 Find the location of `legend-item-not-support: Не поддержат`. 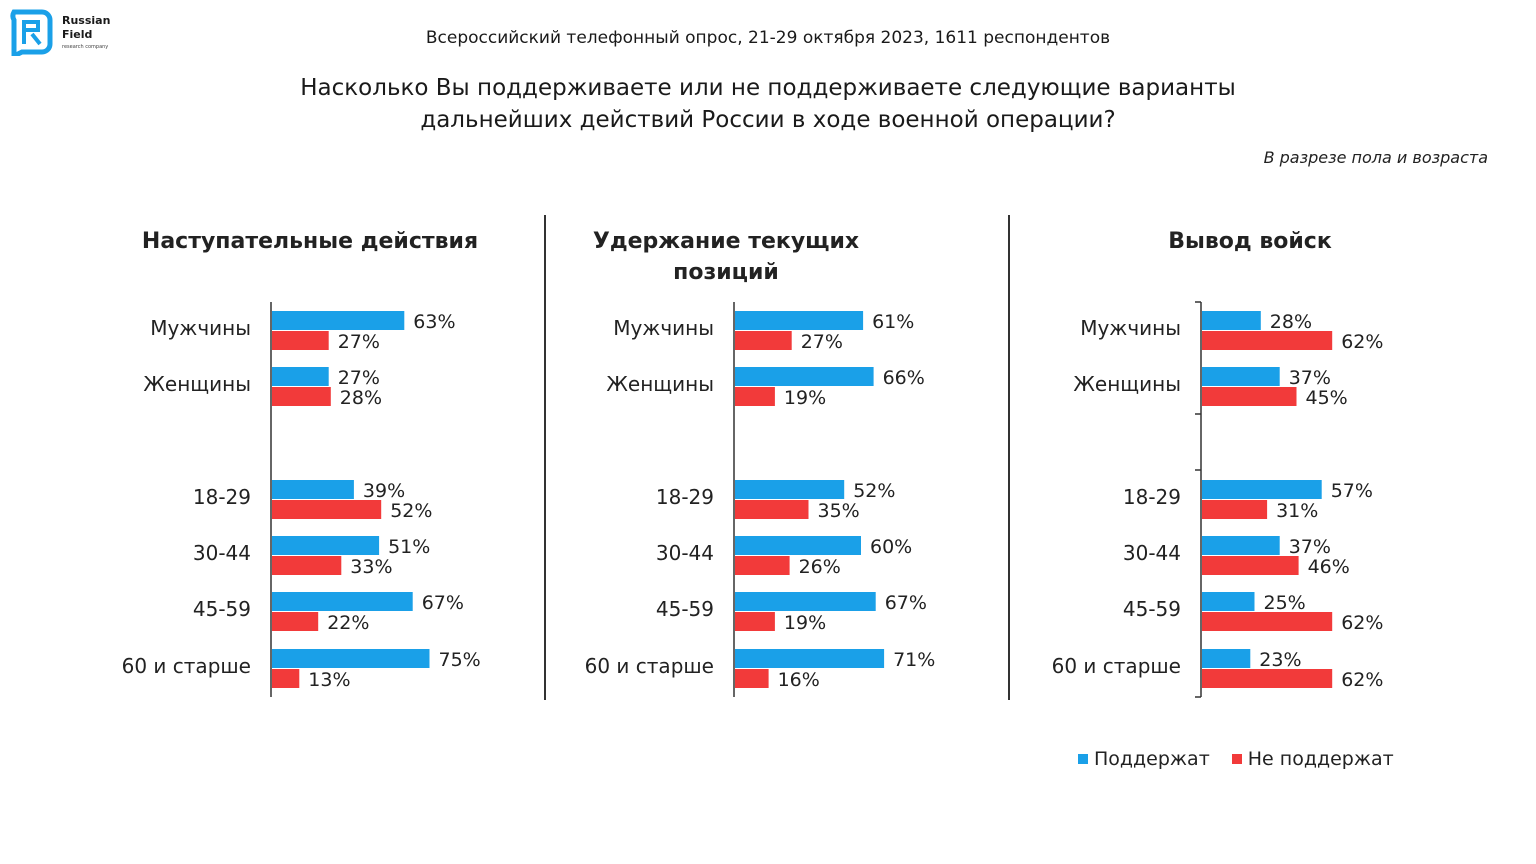

legend-item-not-support: Не поддержат is located at coordinates (1312, 759).